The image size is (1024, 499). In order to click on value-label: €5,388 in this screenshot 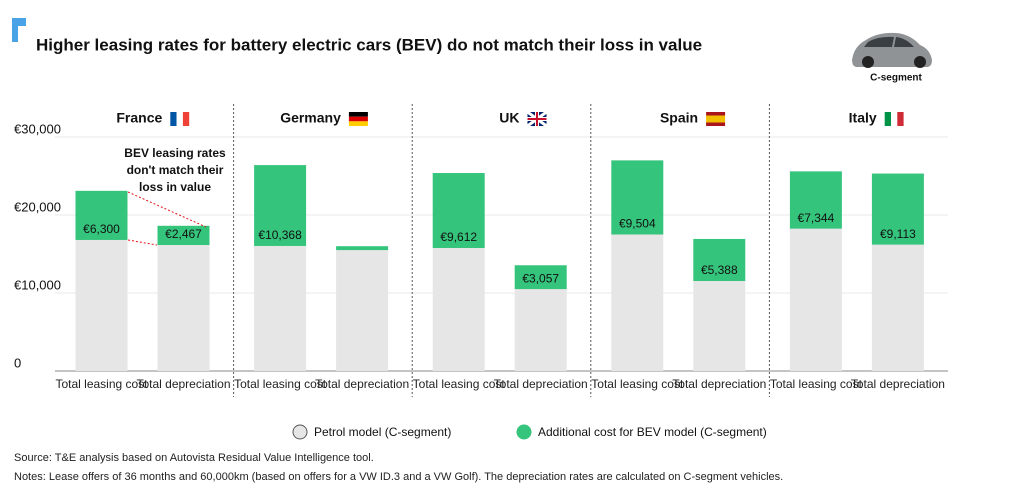, I will do `click(719, 270)`.